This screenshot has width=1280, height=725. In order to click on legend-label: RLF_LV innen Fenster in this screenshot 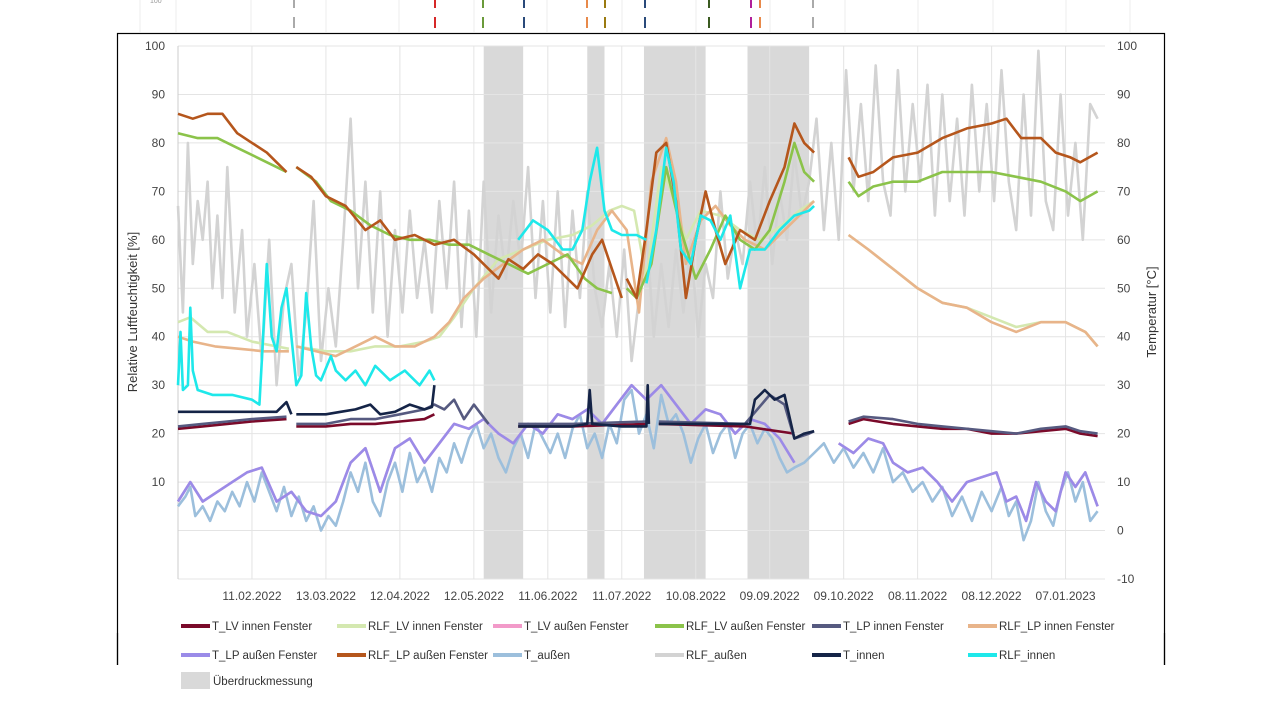, I will do `click(425, 627)`.